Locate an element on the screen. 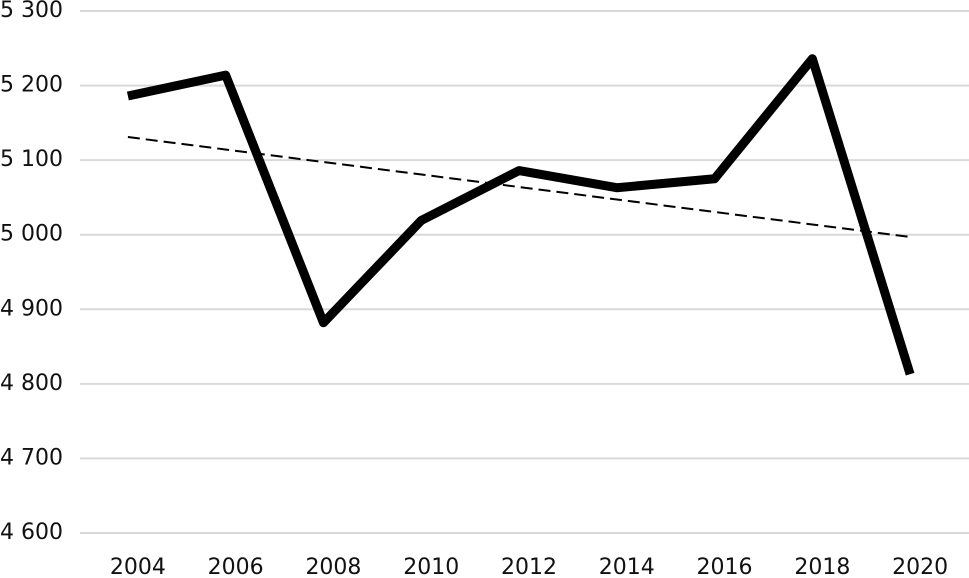 Image resolution: width=969 pixels, height=578 pixels. x-tick-label: 2006 is located at coordinates (236, 566).